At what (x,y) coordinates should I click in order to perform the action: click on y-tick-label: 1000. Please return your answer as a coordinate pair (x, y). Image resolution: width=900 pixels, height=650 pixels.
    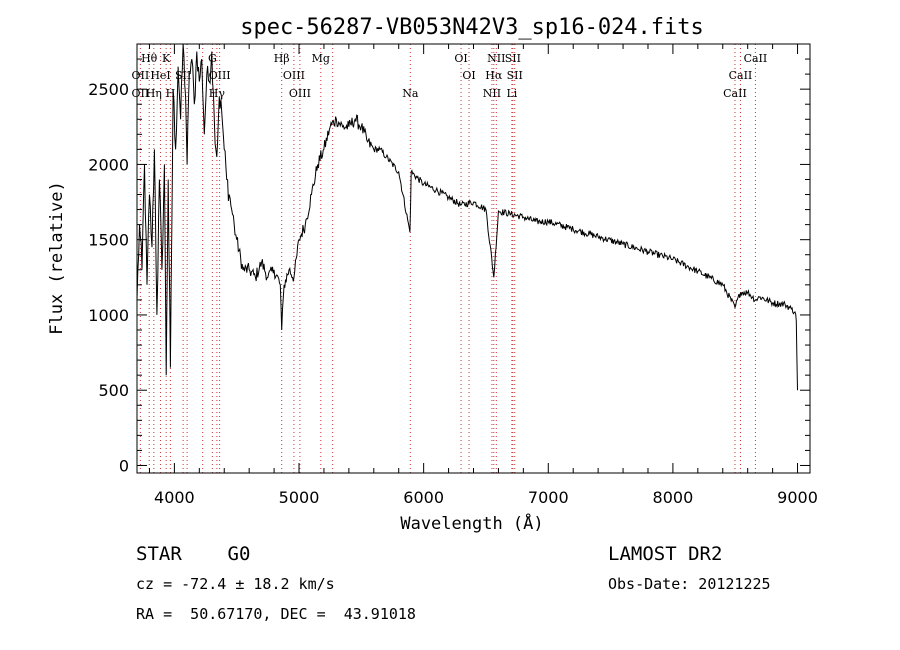
    Looking at the image, I should click on (108, 315).